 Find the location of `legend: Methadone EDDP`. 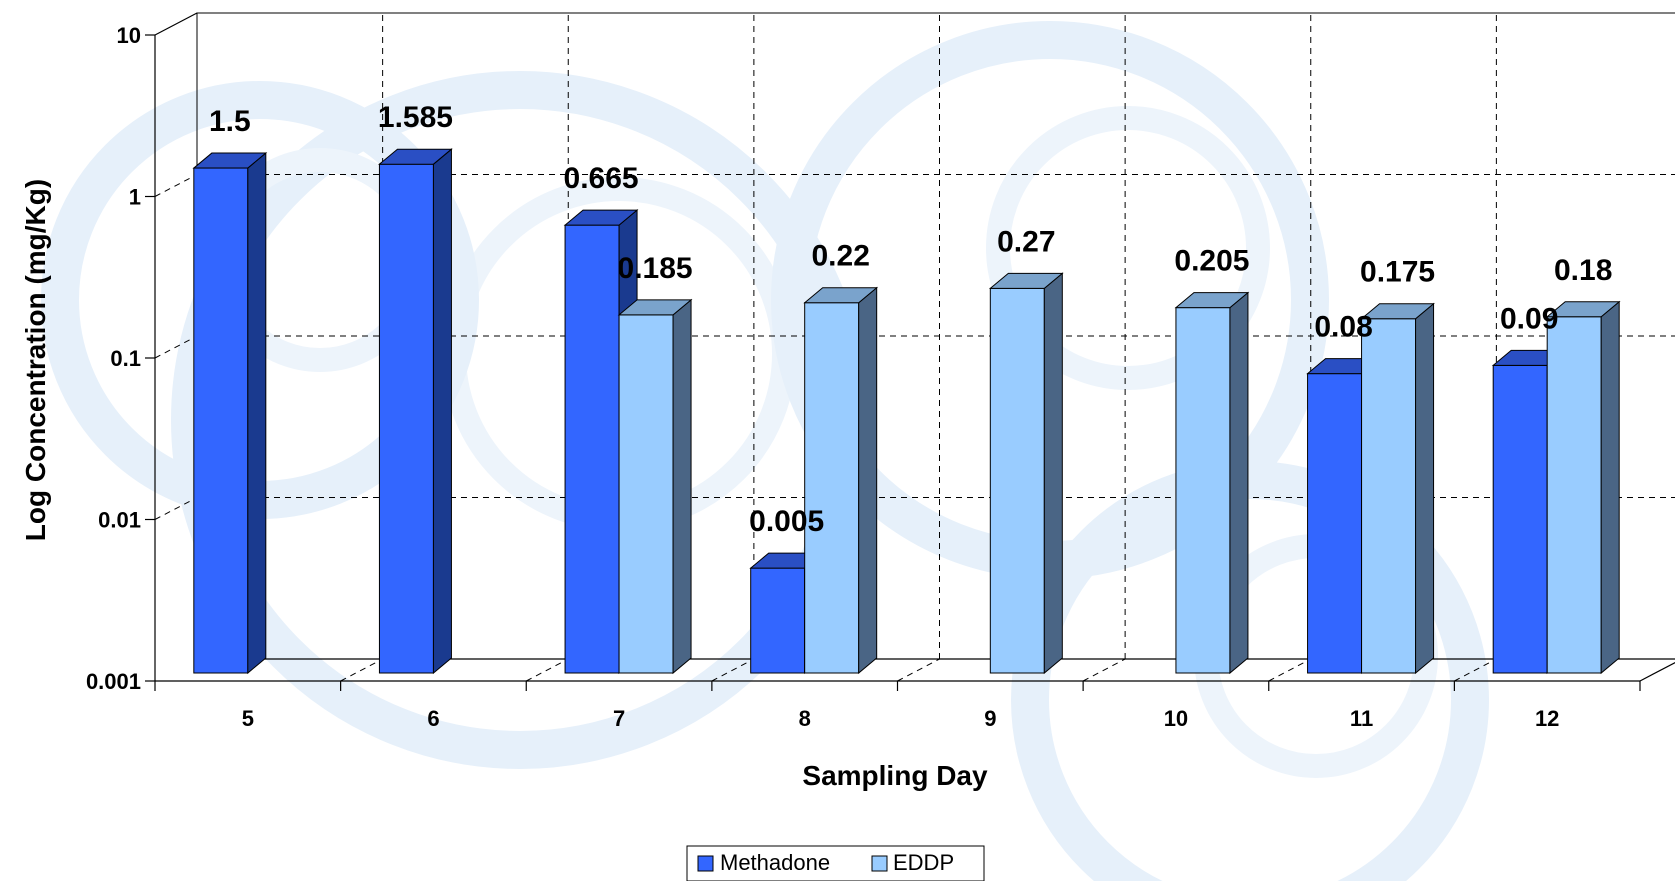

legend: Methadone EDDP is located at coordinates (835, 863).